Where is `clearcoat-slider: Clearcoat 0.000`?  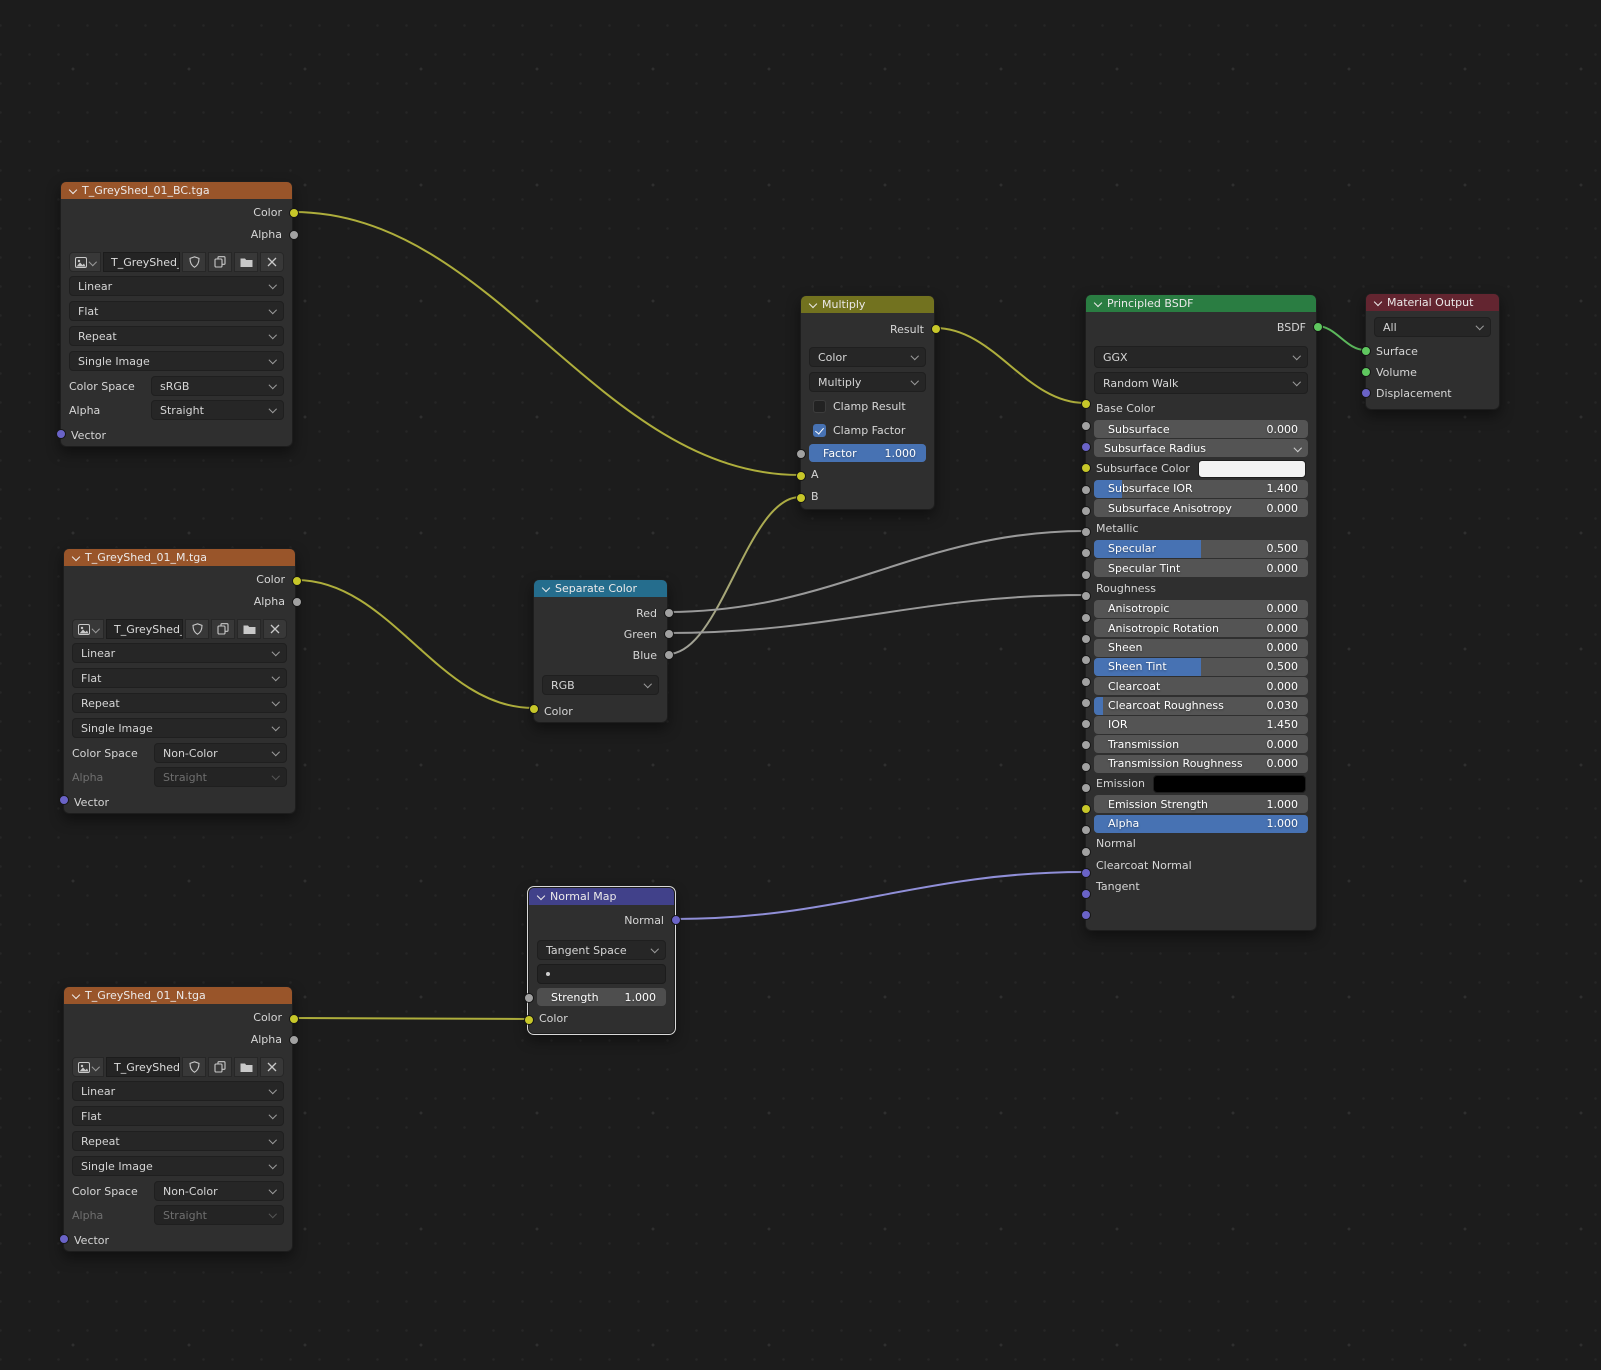 clearcoat-slider: Clearcoat 0.000 is located at coordinates (1201, 686).